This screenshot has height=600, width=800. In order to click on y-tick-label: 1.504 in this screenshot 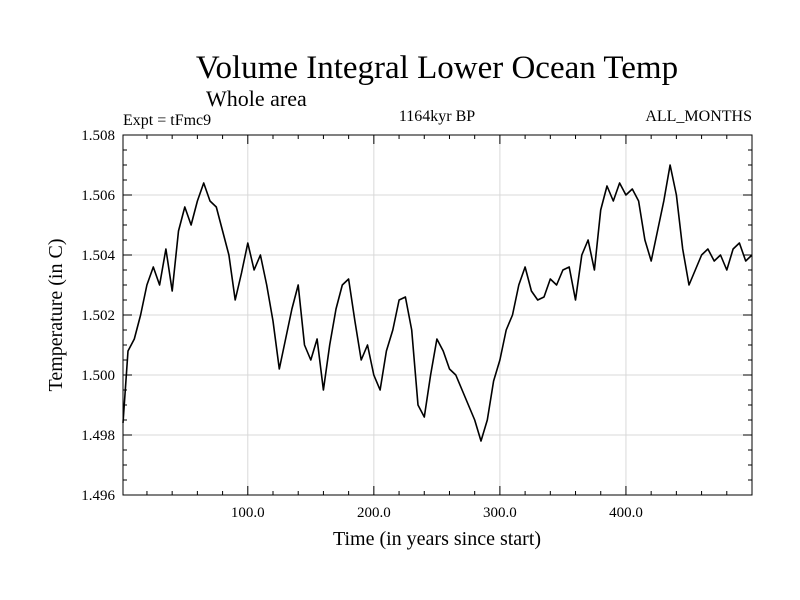, I will do `click(98, 256)`.